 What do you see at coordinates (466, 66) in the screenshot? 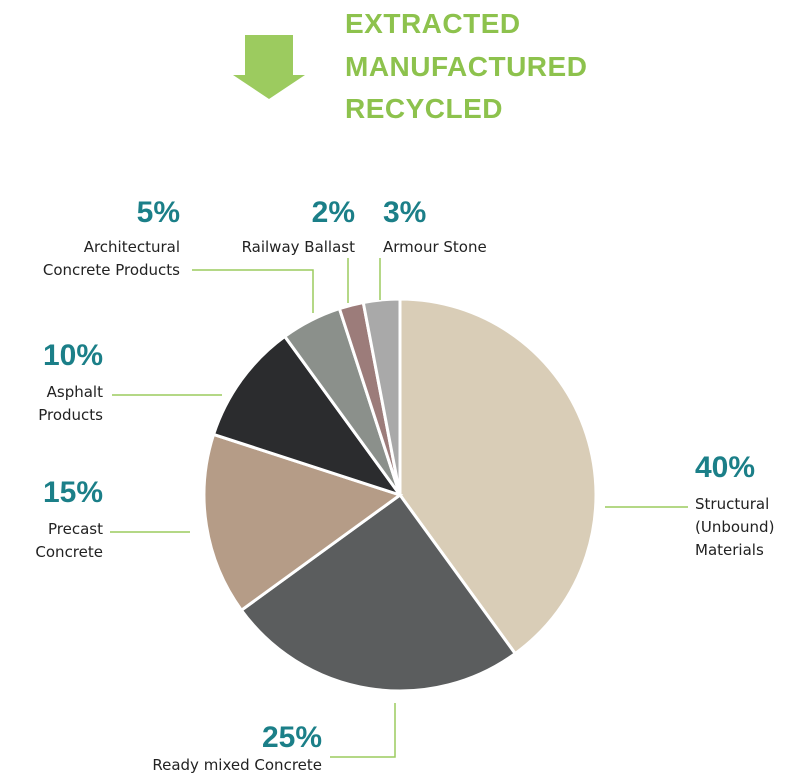
I see `title-line: MANUFACTURED` at bounding box center [466, 66].